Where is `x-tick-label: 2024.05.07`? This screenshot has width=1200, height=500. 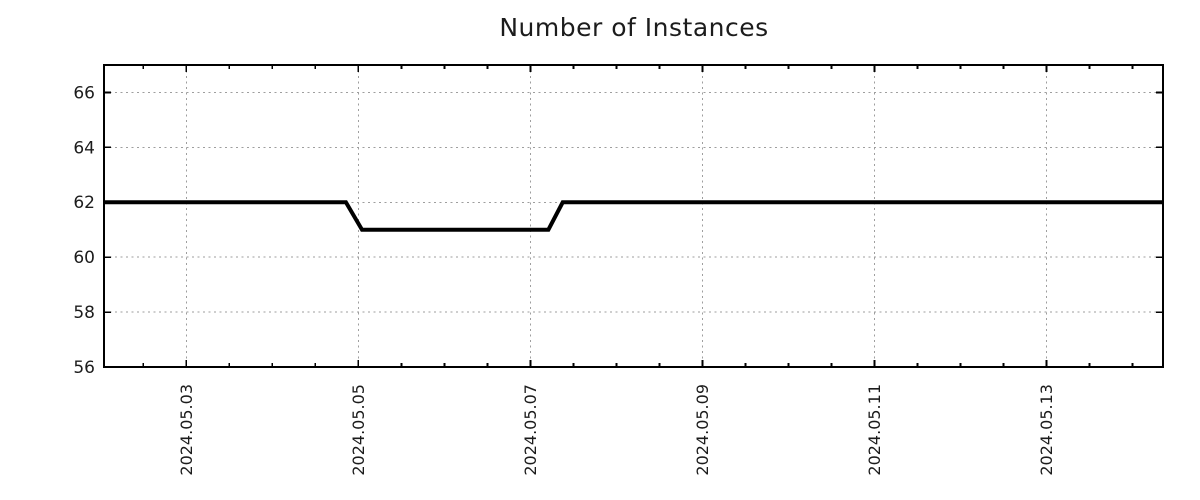 x-tick-label: 2024.05.07 is located at coordinates (530, 430).